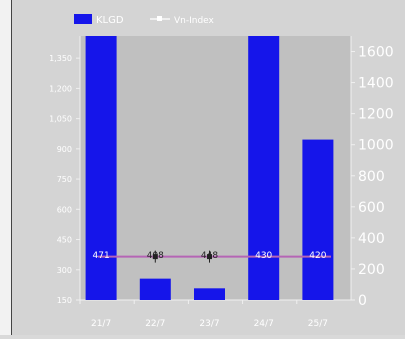 Image resolution: width=405 pixels, height=339 pixels. I want to click on x-tick-label: 23/7, so click(209, 324).